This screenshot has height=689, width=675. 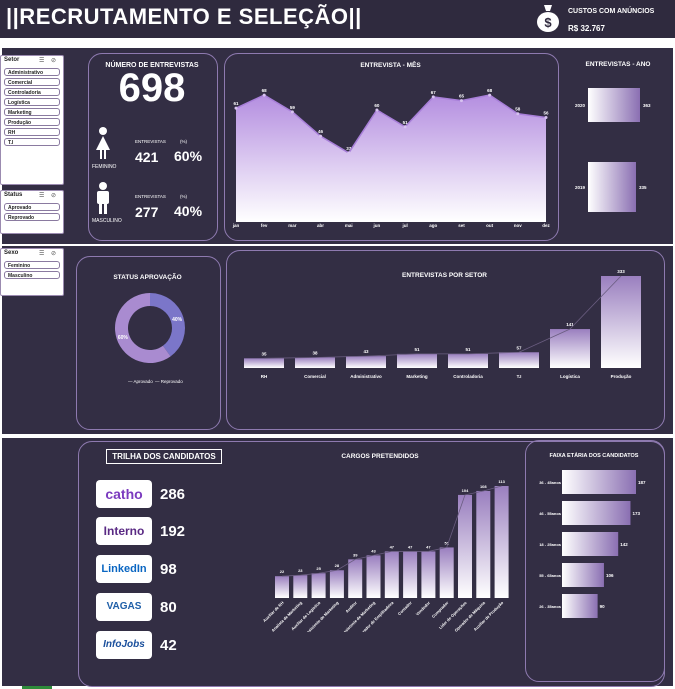 What do you see at coordinates (446, 542) in the screenshot?
I see `cargos-data-label: 51` at bounding box center [446, 542].